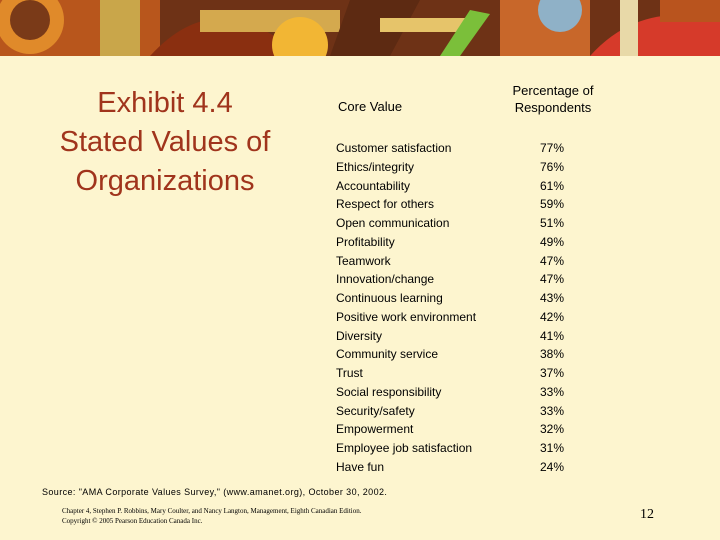 This screenshot has width=720, height=540. What do you see at coordinates (552, 335) in the screenshot?
I see `percentage: 41%` at bounding box center [552, 335].